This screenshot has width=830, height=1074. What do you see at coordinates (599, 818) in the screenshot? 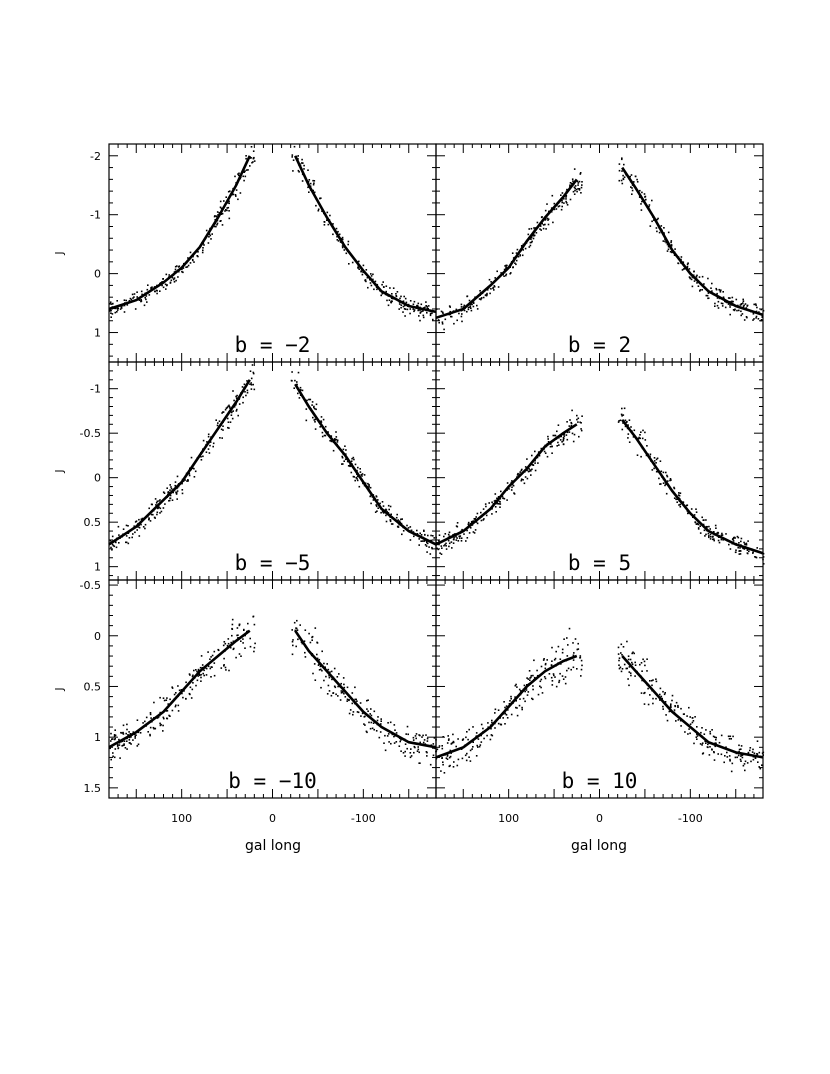
I see `x-tick-label: 0` at bounding box center [599, 818].